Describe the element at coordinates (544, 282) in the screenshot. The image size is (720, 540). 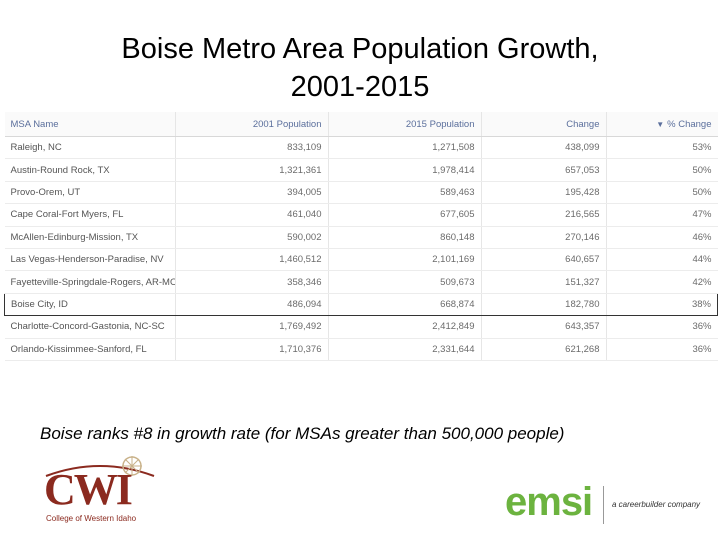
I see `cell-change: 151,327` at that location.